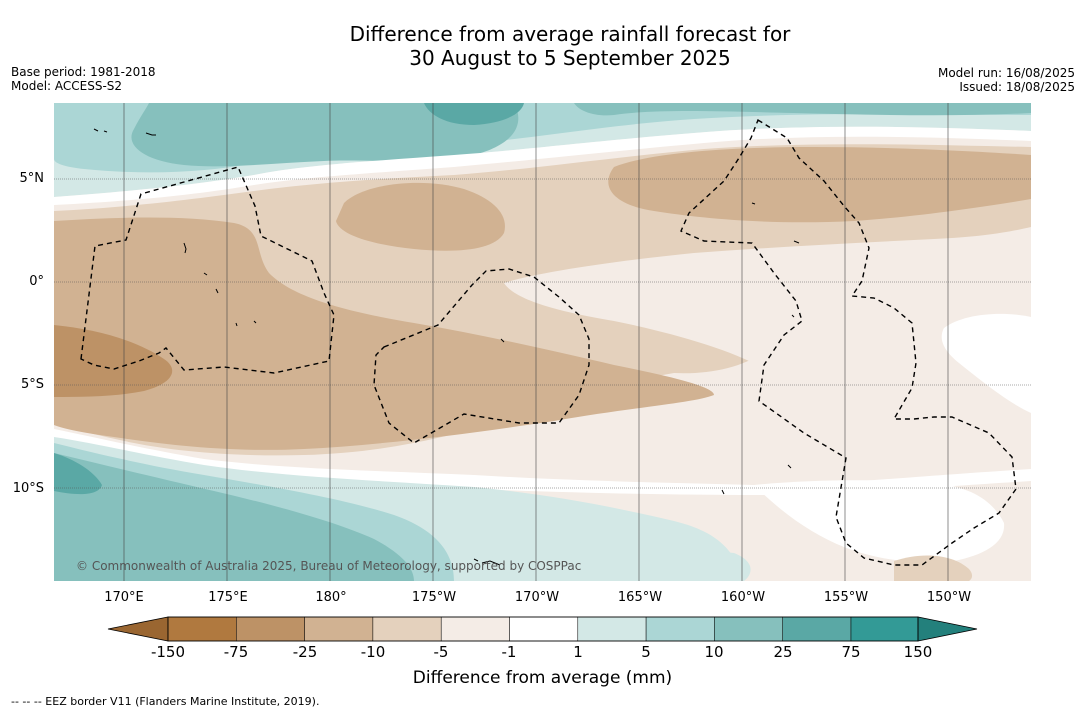 This screenshot has height=713, width=1085. Describe the element at coordinates (542, 678) in the screenshot. I see `colorbar-title: Difference from average (mm)` at that location.